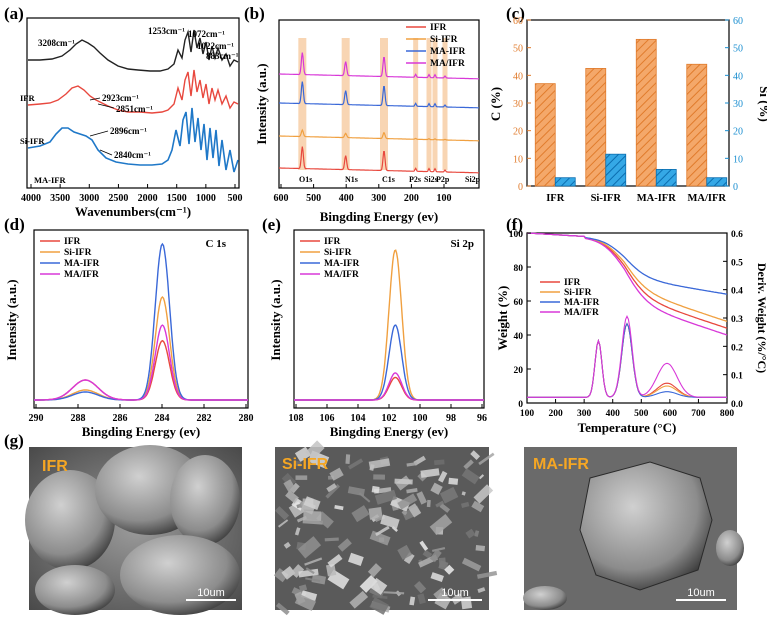 The image size is (767, 618). What do you see at coordinates (332, 242) in the screenshot?
I see `legend-label: IFR` at bounding box center [332, 242].